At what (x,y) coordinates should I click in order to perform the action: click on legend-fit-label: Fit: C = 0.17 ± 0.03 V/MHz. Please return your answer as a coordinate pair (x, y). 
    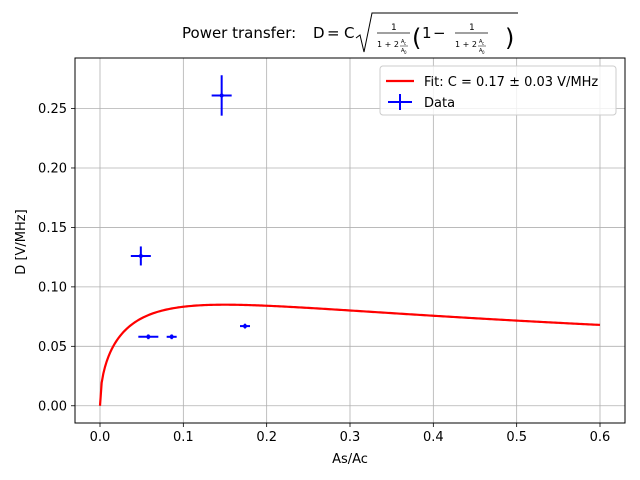
    Looking at the image, I should click on (511, 82).